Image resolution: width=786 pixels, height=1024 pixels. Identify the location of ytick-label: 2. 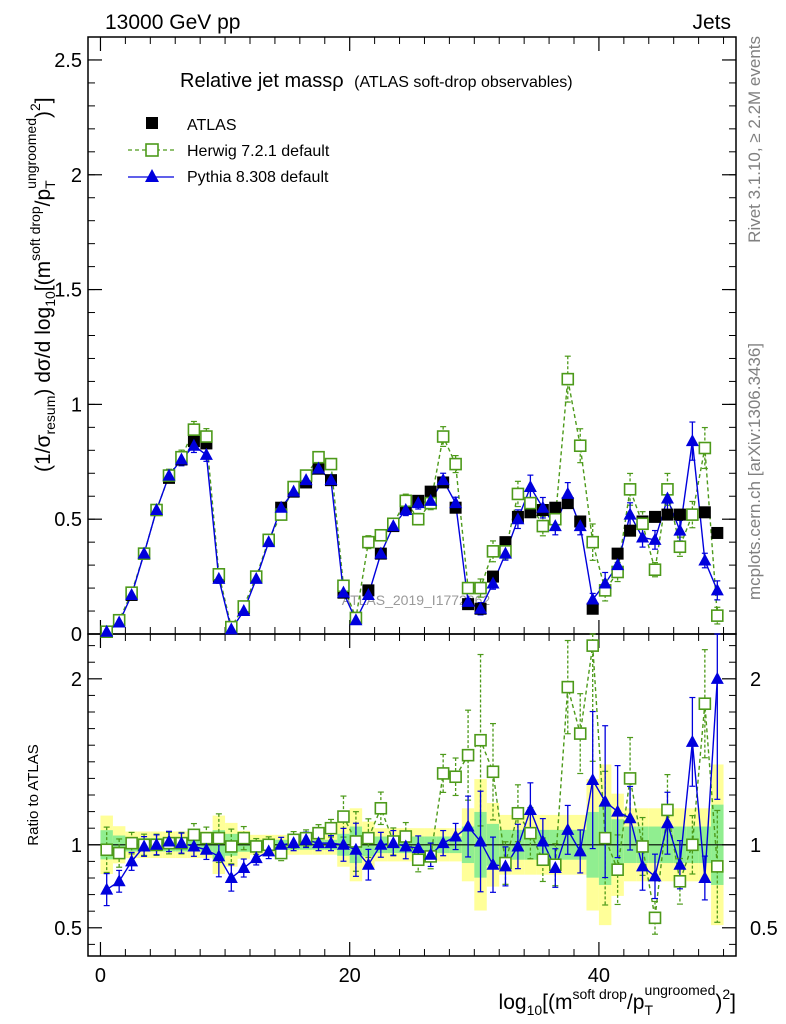
(76, 176).